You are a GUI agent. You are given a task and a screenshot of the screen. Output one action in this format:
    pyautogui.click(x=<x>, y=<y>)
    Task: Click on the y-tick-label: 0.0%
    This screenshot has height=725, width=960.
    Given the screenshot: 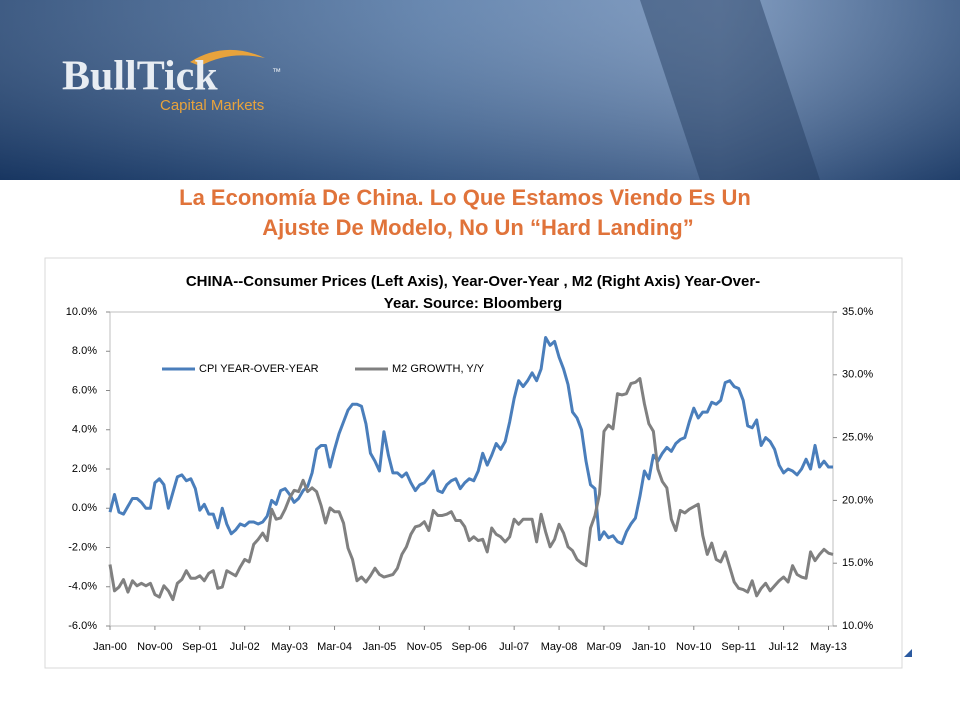 What is the action you would take?
    pyautogui.click(x=84, y=508)
    